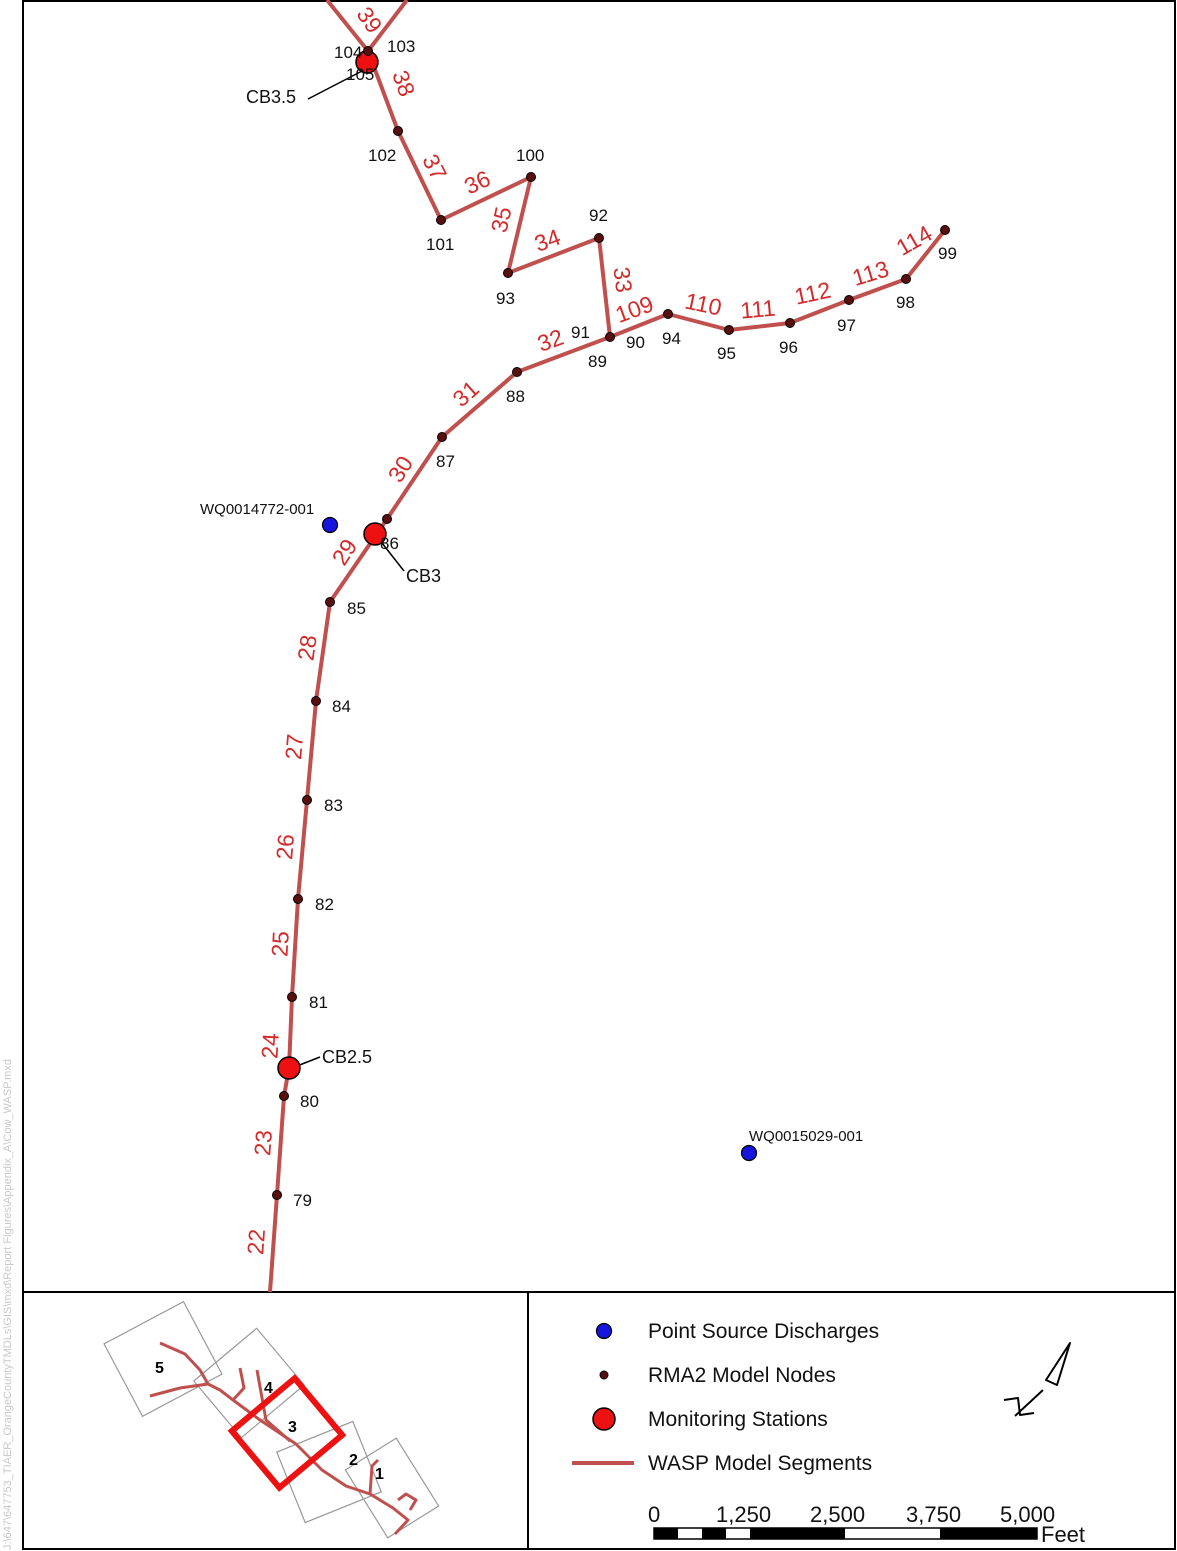 This screenshot has width=1177, height=1551. I want to click on node-label: 105, so click(360, 74).